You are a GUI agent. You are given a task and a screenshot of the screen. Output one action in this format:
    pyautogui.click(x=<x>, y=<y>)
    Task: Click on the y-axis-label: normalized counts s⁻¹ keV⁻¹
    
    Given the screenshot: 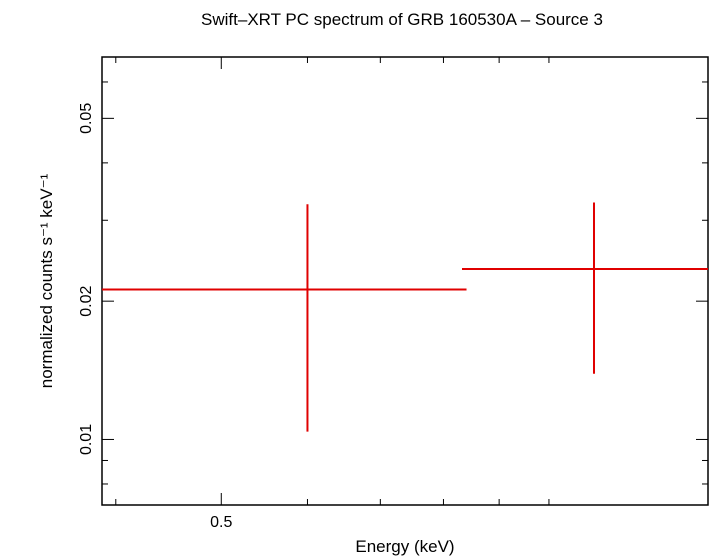 What is the action you would take?
    pyautogui.click(x=46, y=280)
    